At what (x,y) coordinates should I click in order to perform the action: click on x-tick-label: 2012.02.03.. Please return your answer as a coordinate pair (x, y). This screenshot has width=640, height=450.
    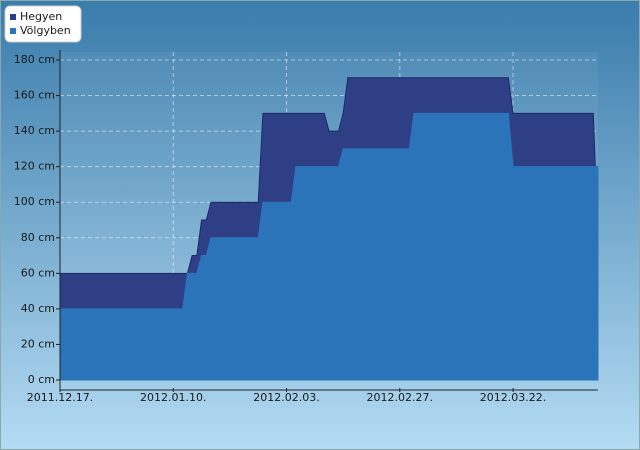
    Looking at the image, I should click on (286, 397).